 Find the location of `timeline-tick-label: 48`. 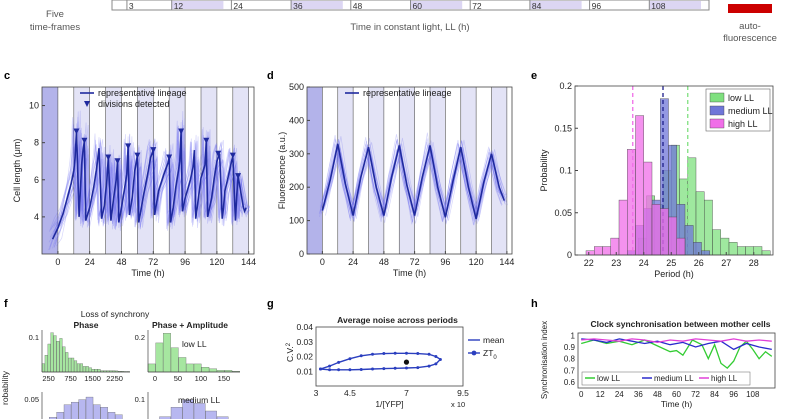

timeline-tick-label: 48 is located at coordinates (358, 6).